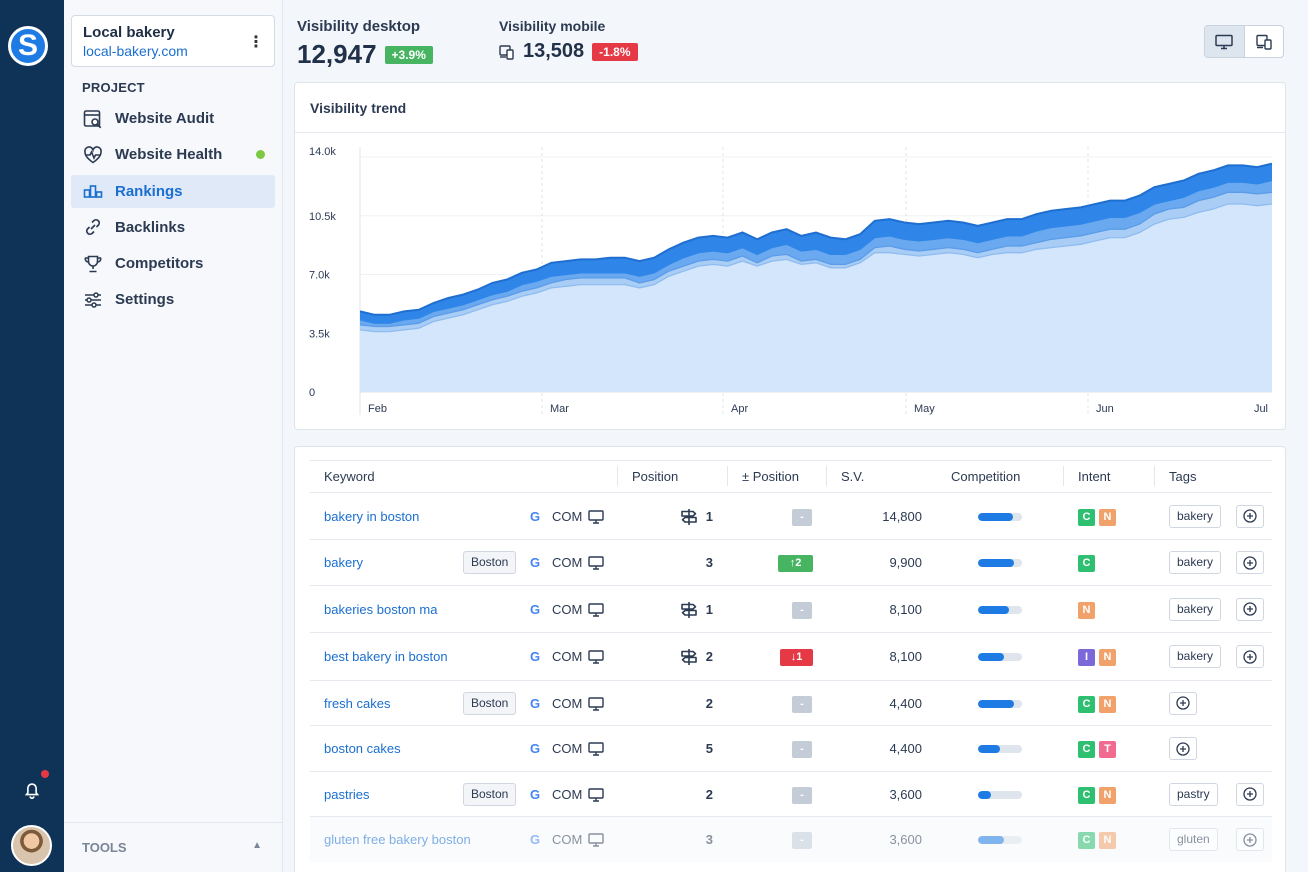 The width and height of the screenshot is (1308, 872). Describe the element at coordinates (256, 42) in the screenshot. I see `more-options-icon: ⋮` at that location.